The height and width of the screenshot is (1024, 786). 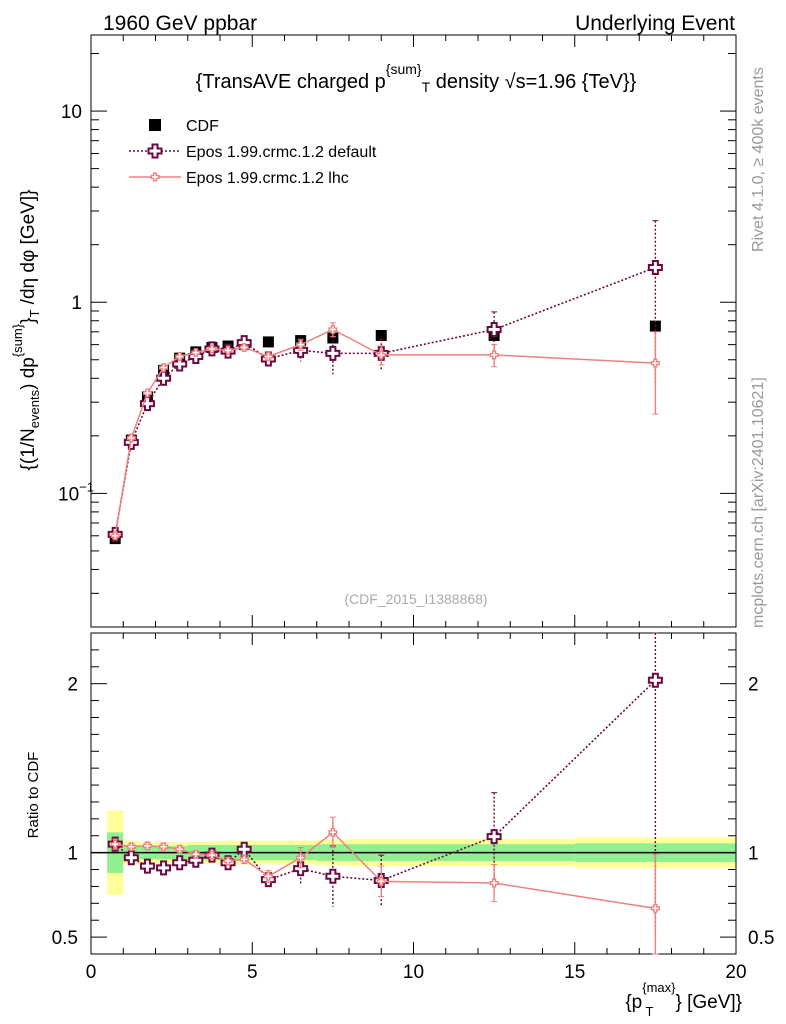 I want to click on xlabel-part-a: {p, so click(x=633, y=1002).